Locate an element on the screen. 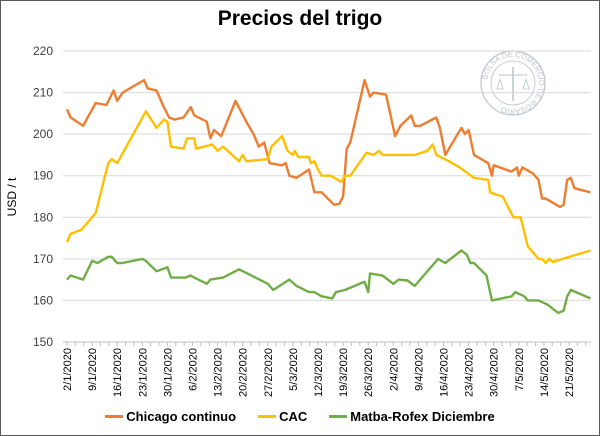 The height and width of the screenshot is (436, 600). series-line-matba-rofex-diciembre is located at coordinates (328, 282).